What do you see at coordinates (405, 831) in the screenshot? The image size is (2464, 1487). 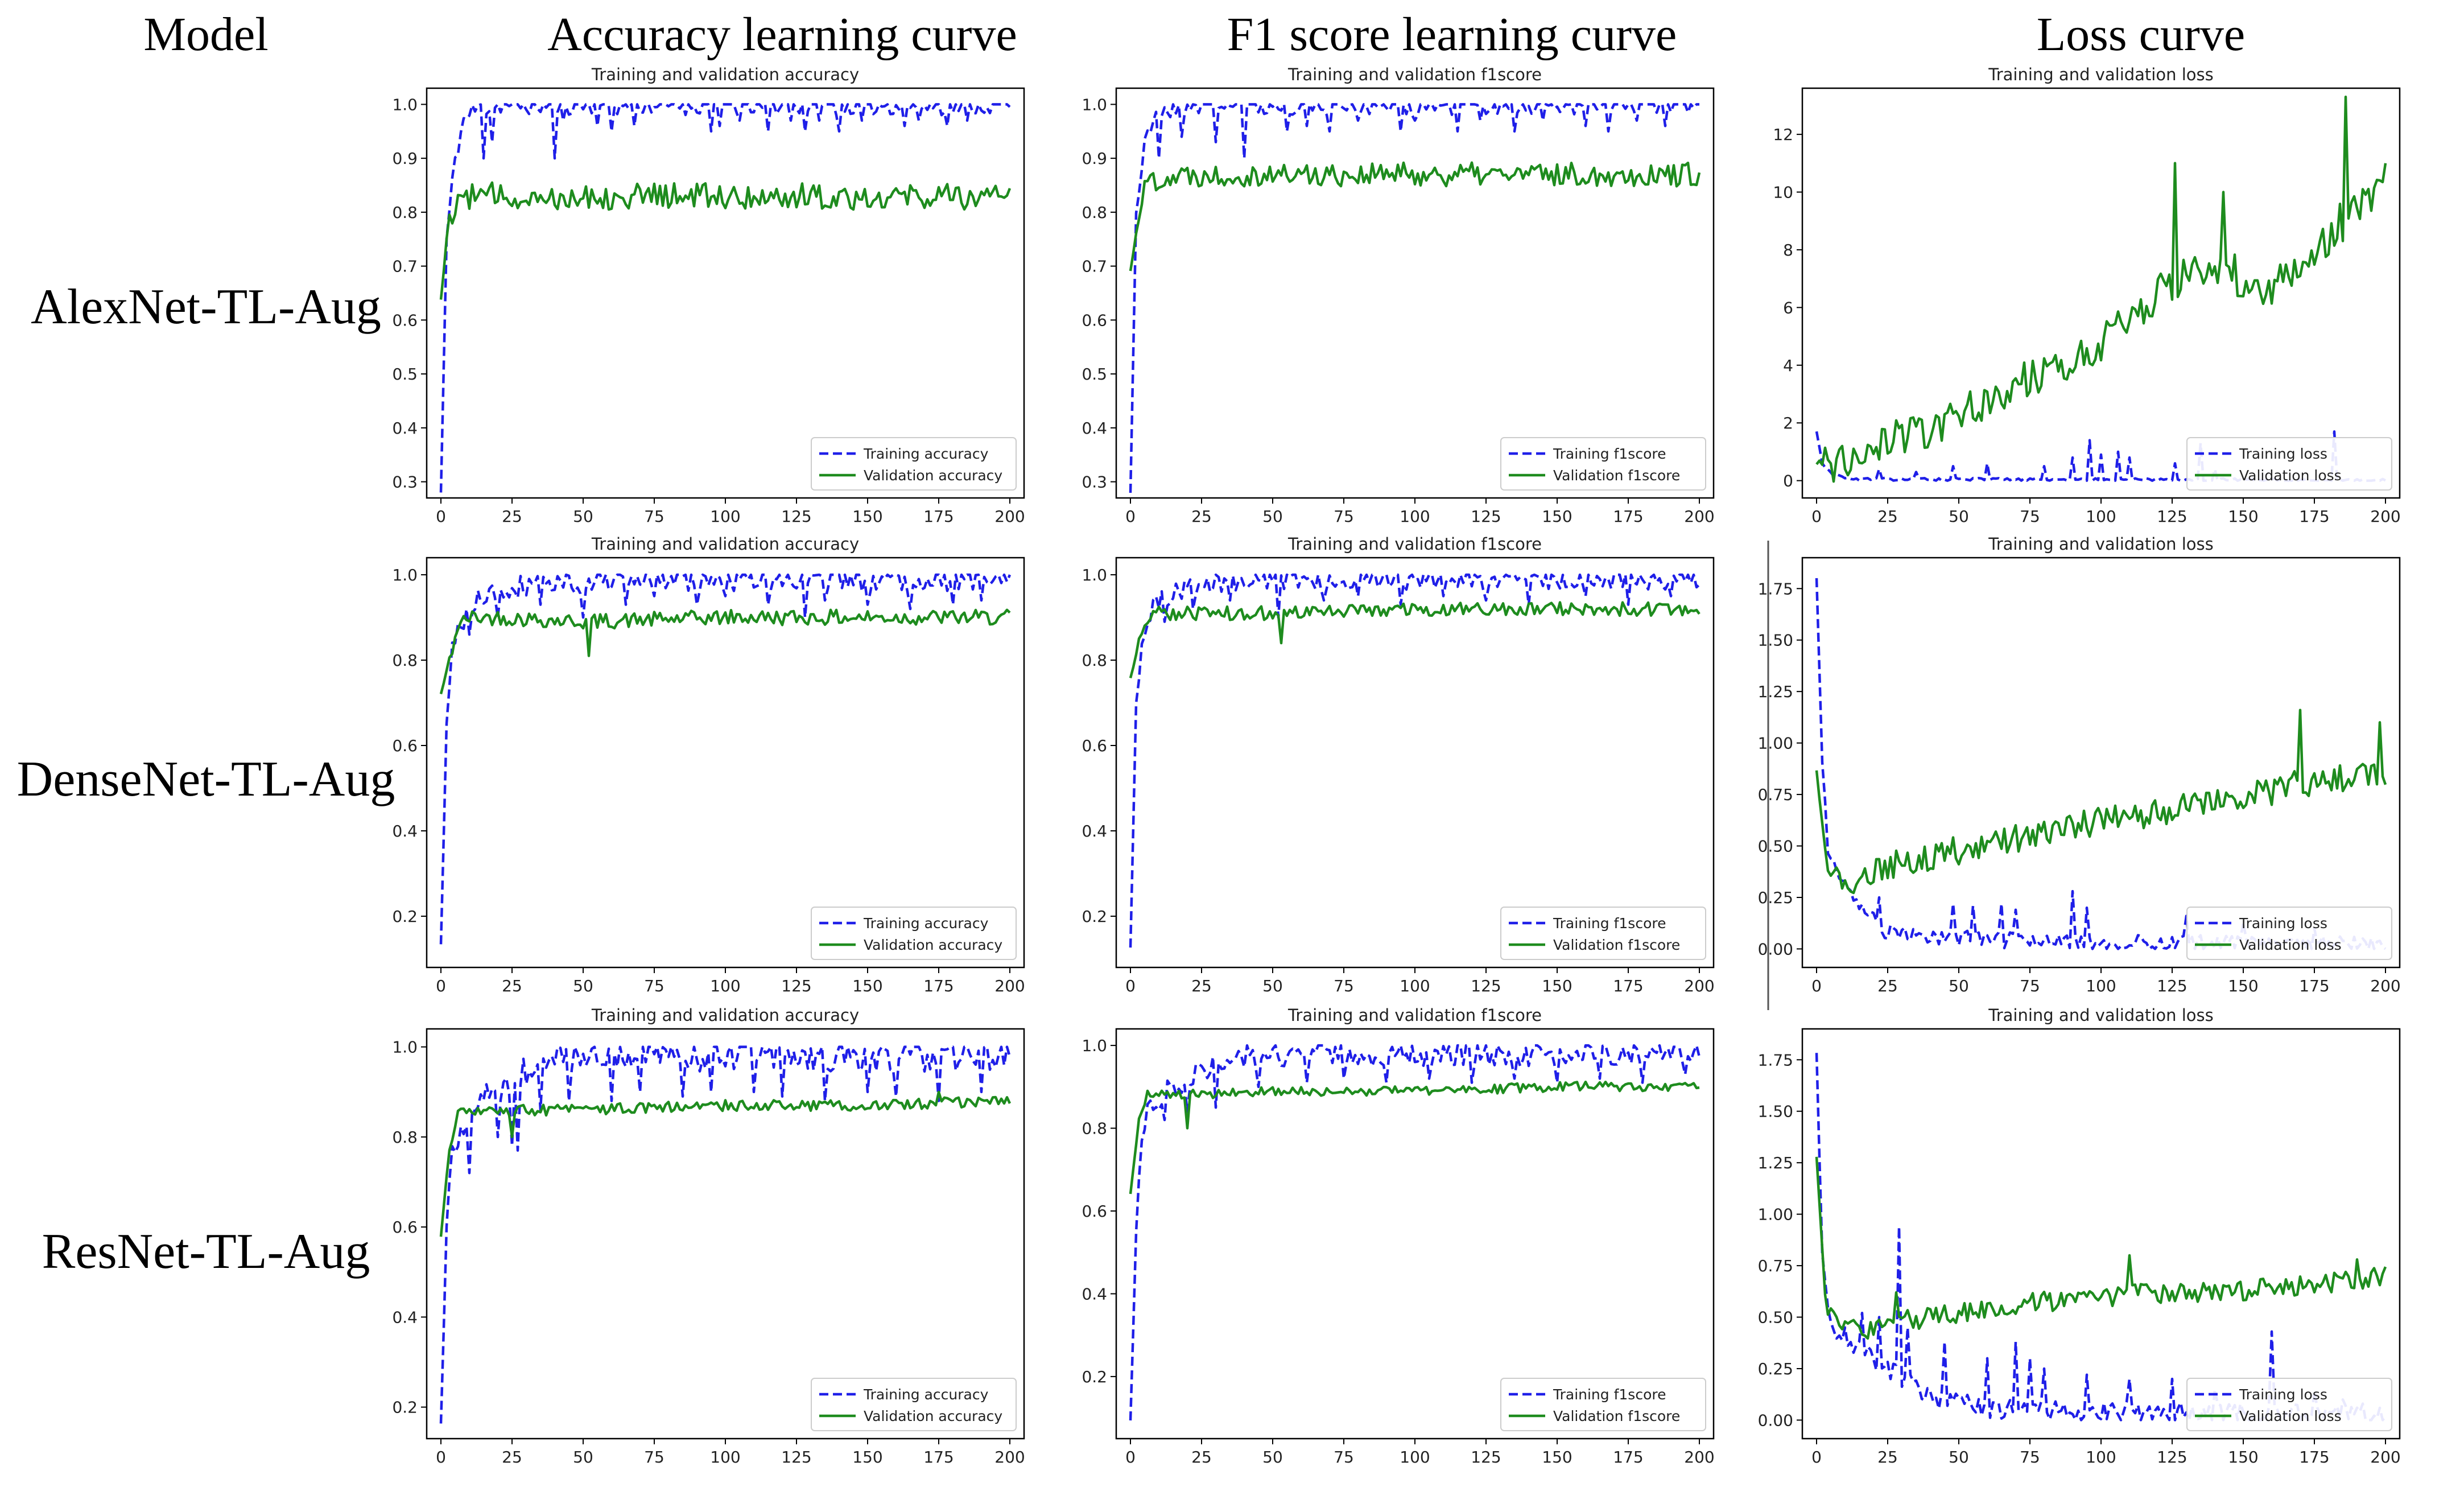 I see `y-tick-label: 0.4` at bounding box center [405, 831].